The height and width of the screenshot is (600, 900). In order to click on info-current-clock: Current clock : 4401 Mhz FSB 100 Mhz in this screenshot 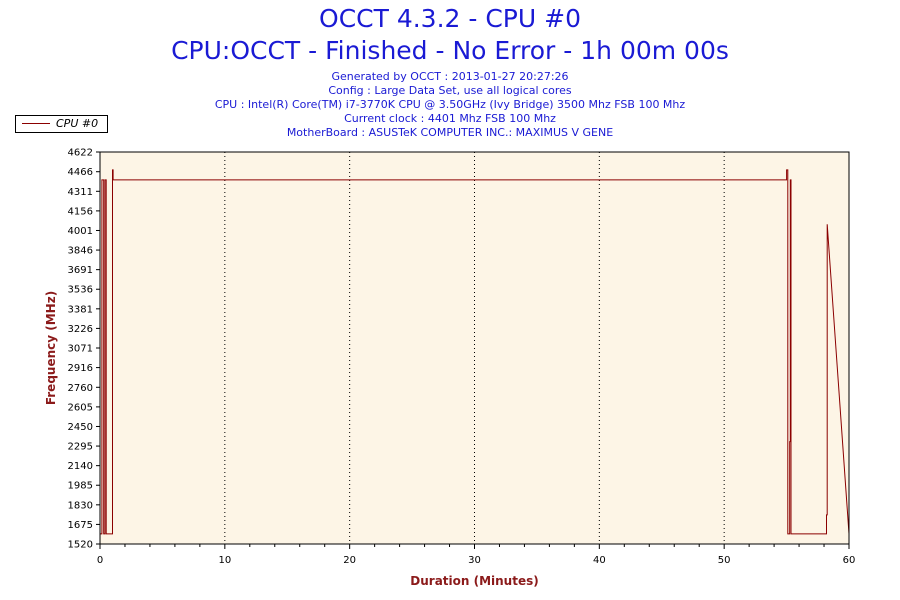, I will do `click(450, 118)`.